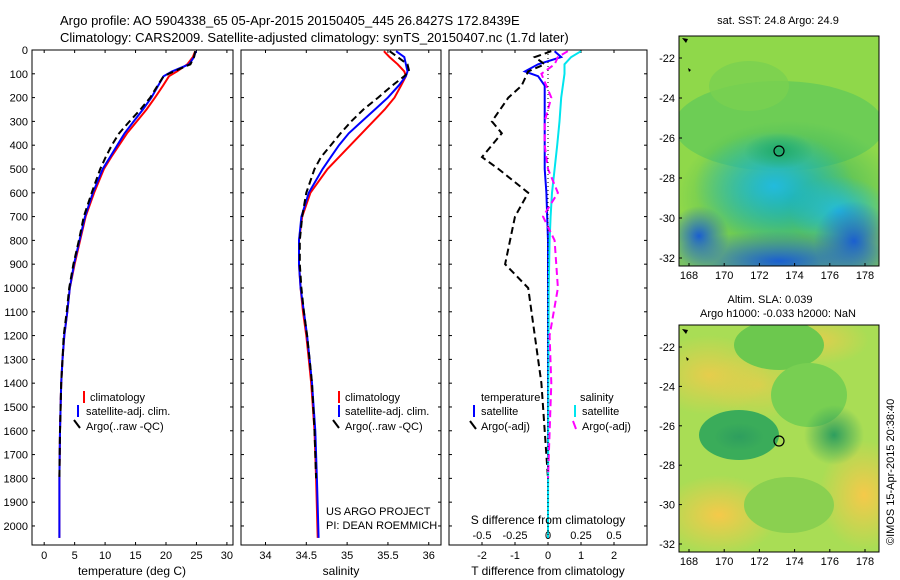 Image resolution: width=900 pixels, height=580 pixels. I want to click on depth-tick-label: 1000, so click(16, 289).